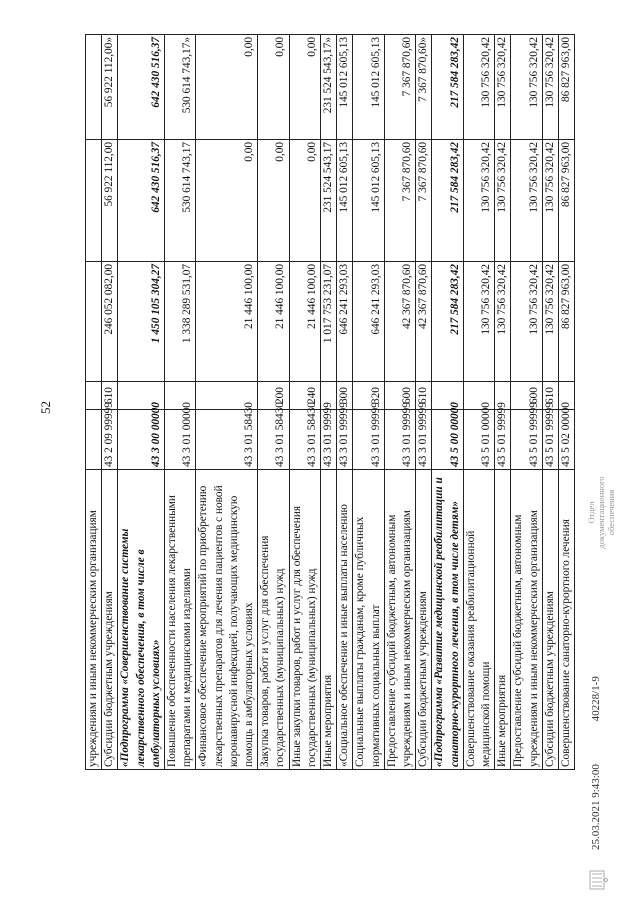 The height and width of the screenshot is (905, 640). Describe the element at coordinates (596, 807) in the screenshot. I see `footer-timestamp: 25.03.2021 9:43:00` at that location.